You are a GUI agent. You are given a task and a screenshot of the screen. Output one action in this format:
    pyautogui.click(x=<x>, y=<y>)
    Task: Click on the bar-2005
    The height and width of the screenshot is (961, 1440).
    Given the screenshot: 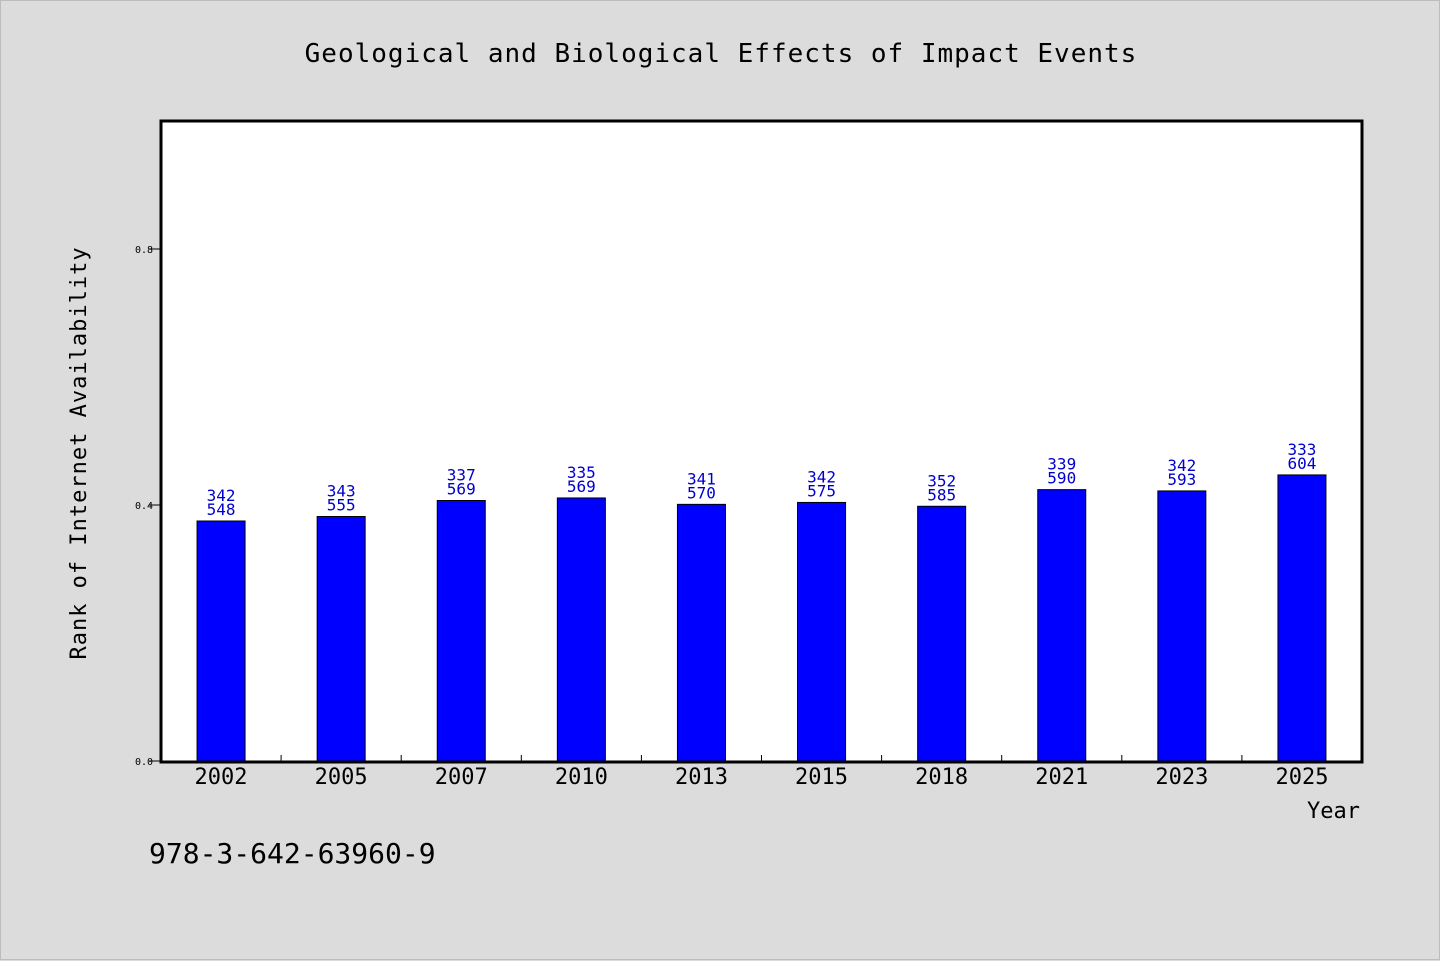 What is the action you would take?
    pyautogui.click(x=341, y=639)
    